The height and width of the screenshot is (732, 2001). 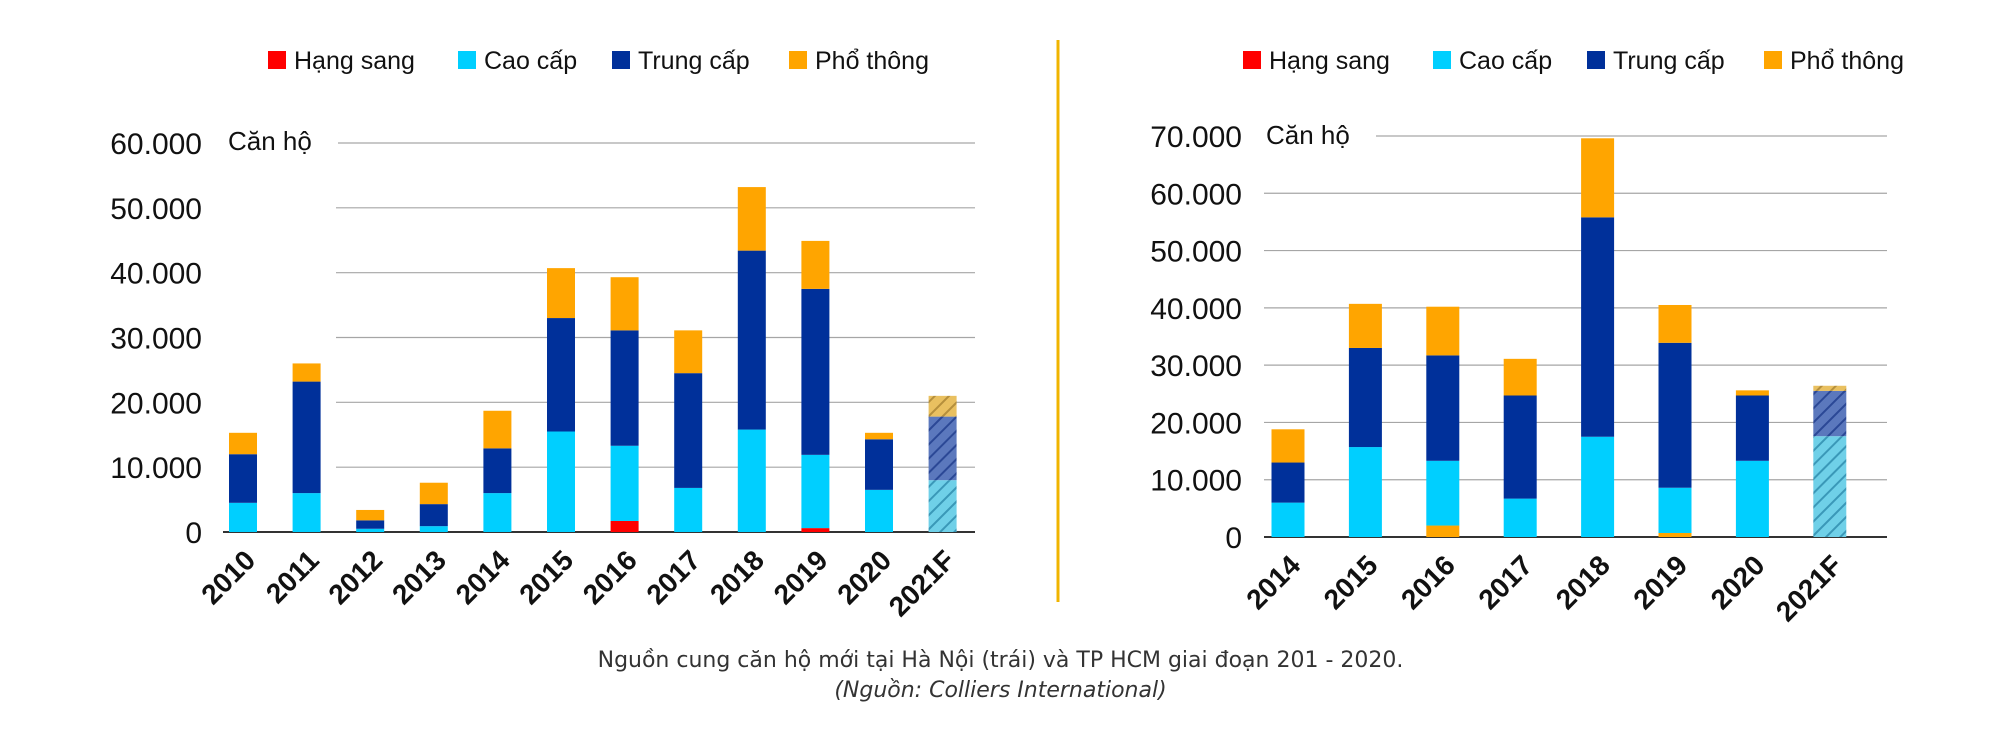 What do you see at coordinates (1288, 482) in the screenshot?
I see `bar-segment-hcm-2014-trung-cap` at bounding box center [1288, 482].